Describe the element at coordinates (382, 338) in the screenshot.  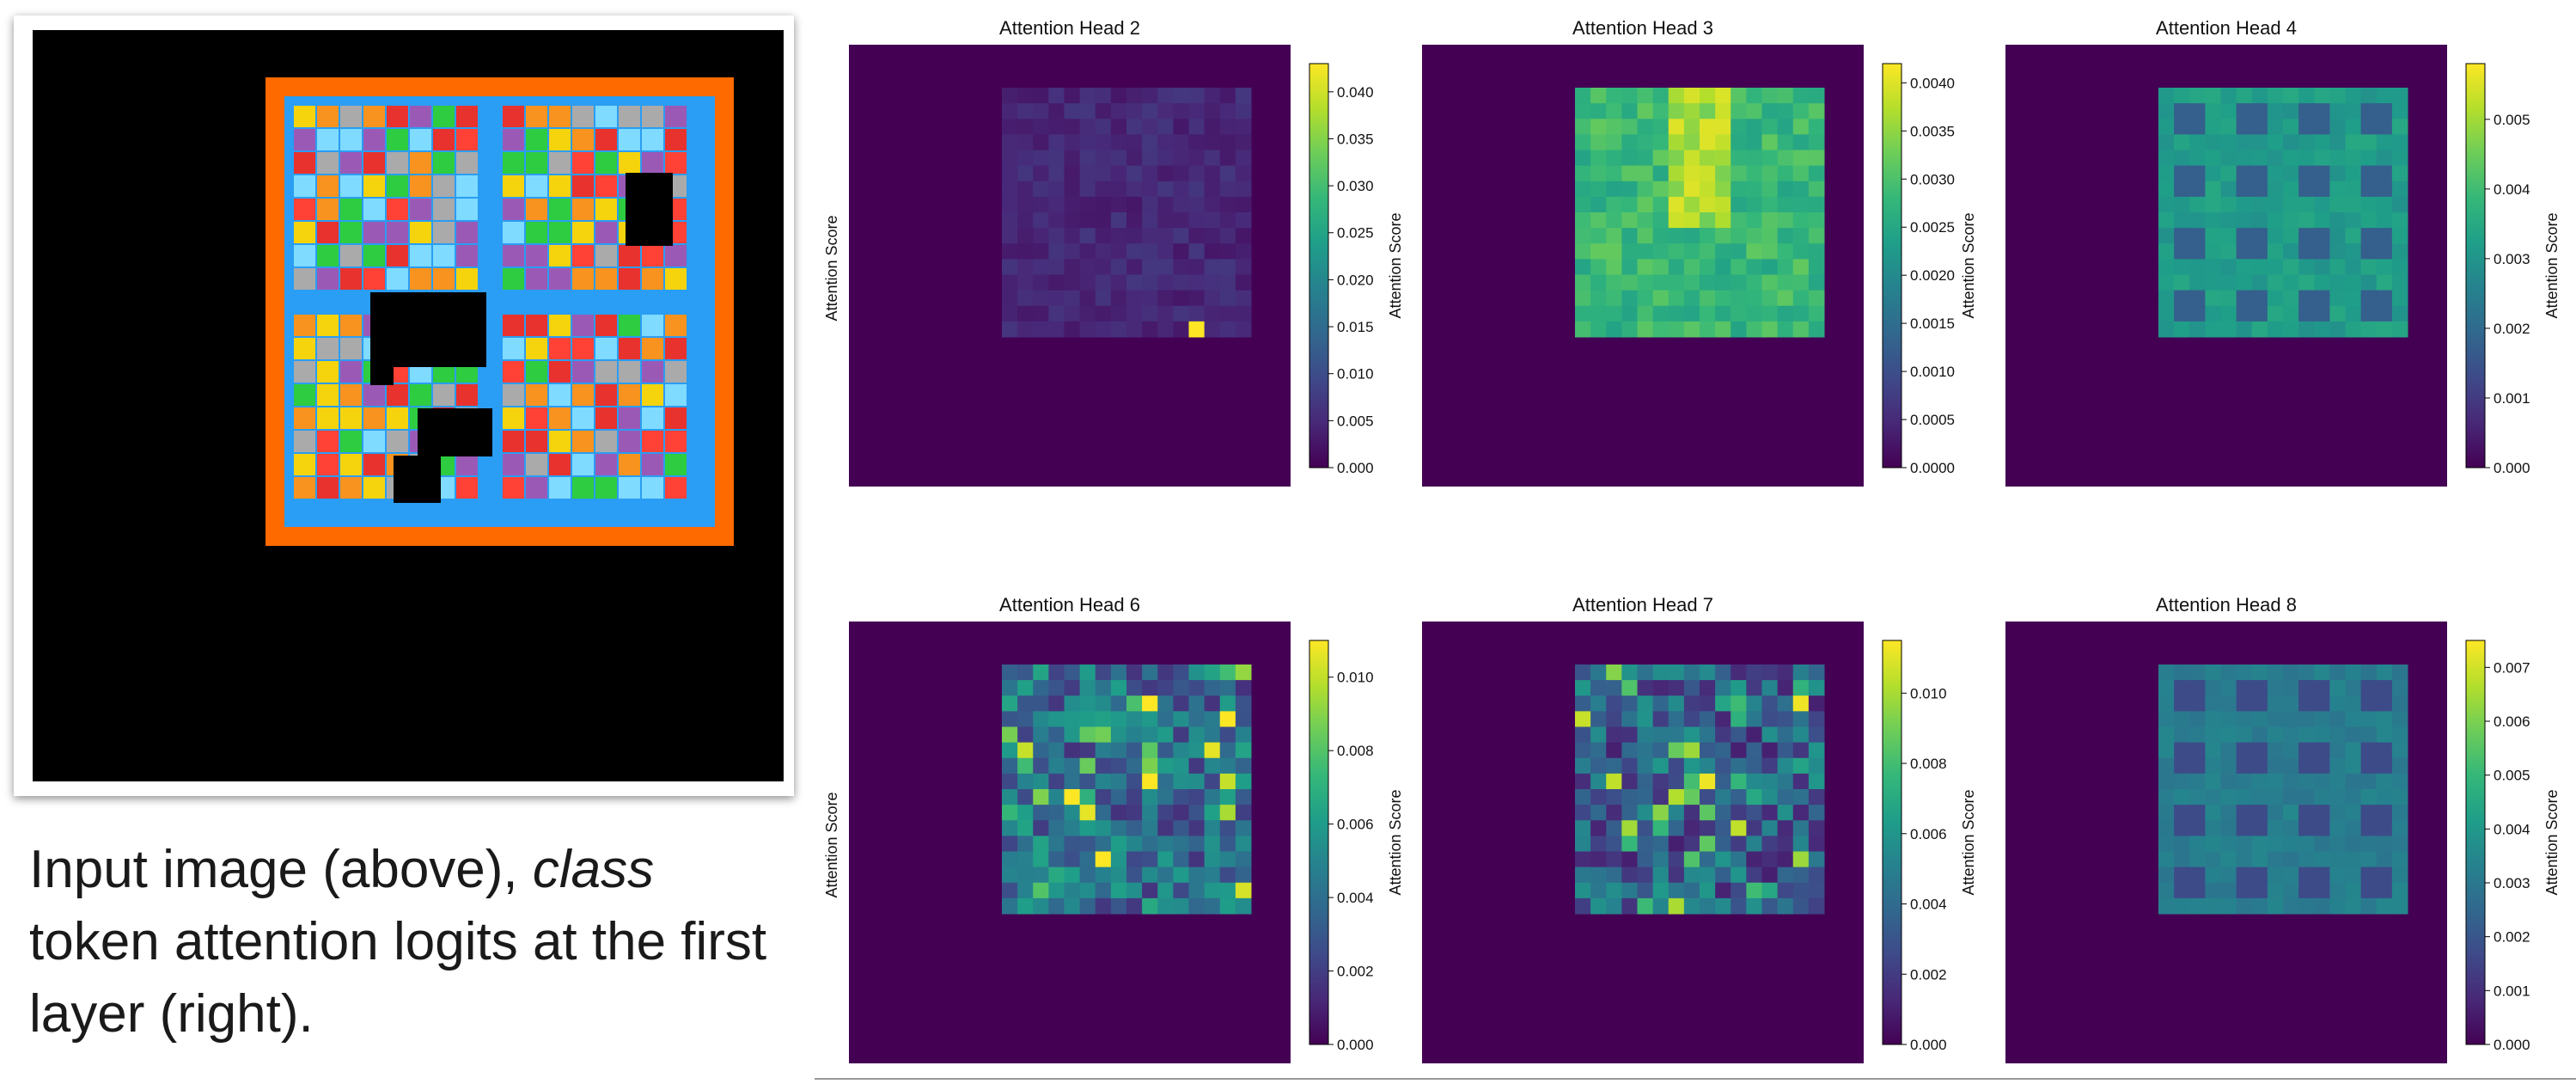
I see `occlusion-block` at that location.